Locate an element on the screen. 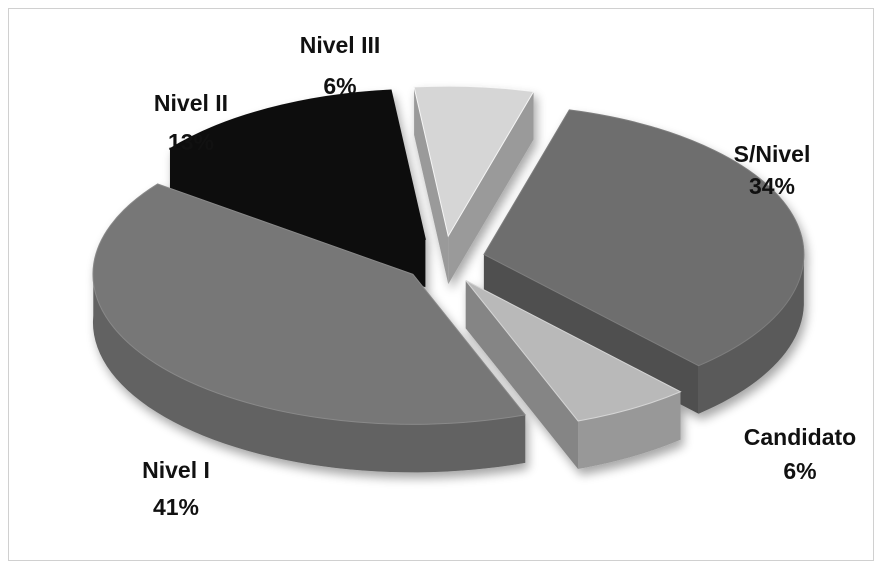  value-s-nivel: 34% is located at coordinates (772, 186).